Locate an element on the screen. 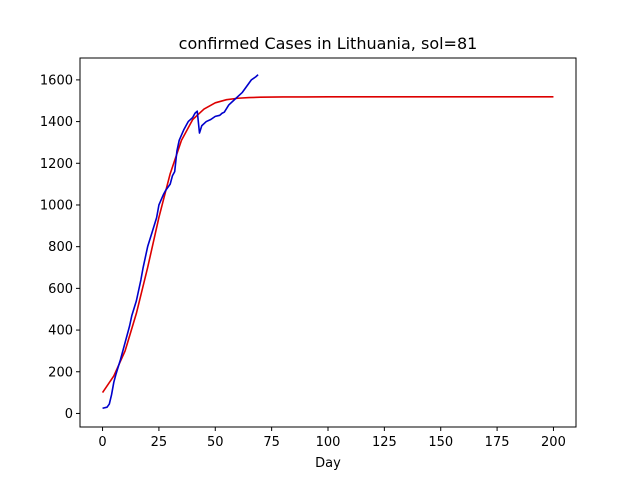 The width and height of the screenshot is (640, 480). y-tick-label: 1000 is located at coordinates (56, 205).